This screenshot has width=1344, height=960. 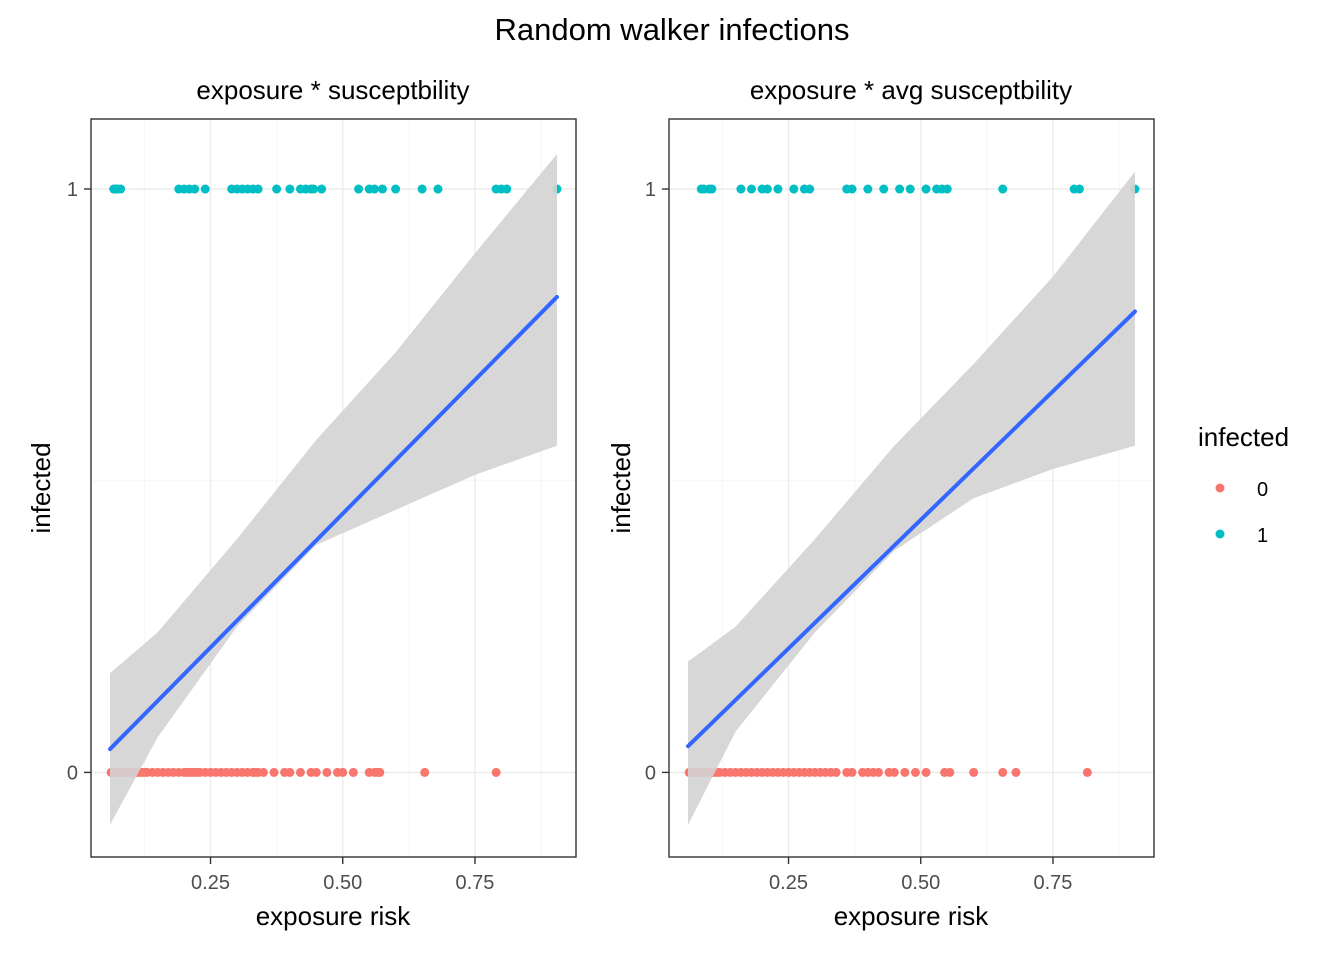 I want to click on legend-label-1: 1, so click(x=1262, y=536).